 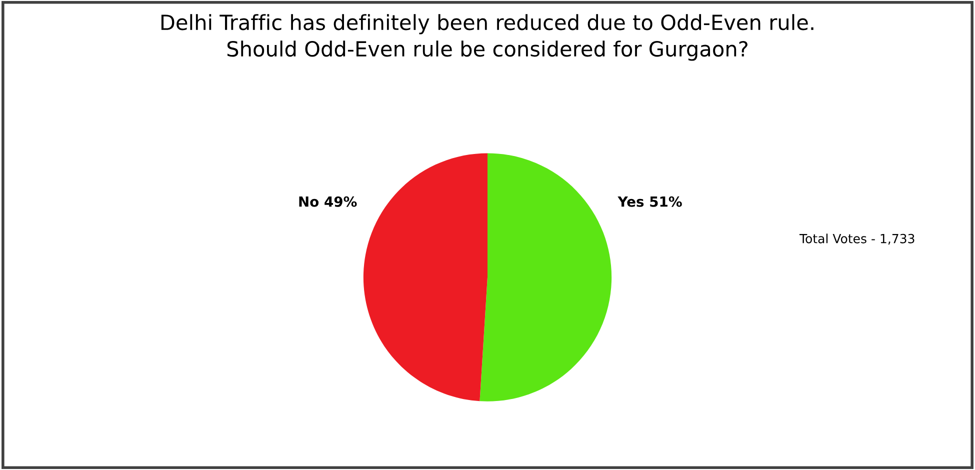 What do you see at coordinates (487, 37) in the screenshot?
I see `chart-title: Delhi Traffic has definitely been reduced due to Odd-Even rule. Should Odd-Even rule be considered for Gurgaon?` at bounding box center [487, 37].